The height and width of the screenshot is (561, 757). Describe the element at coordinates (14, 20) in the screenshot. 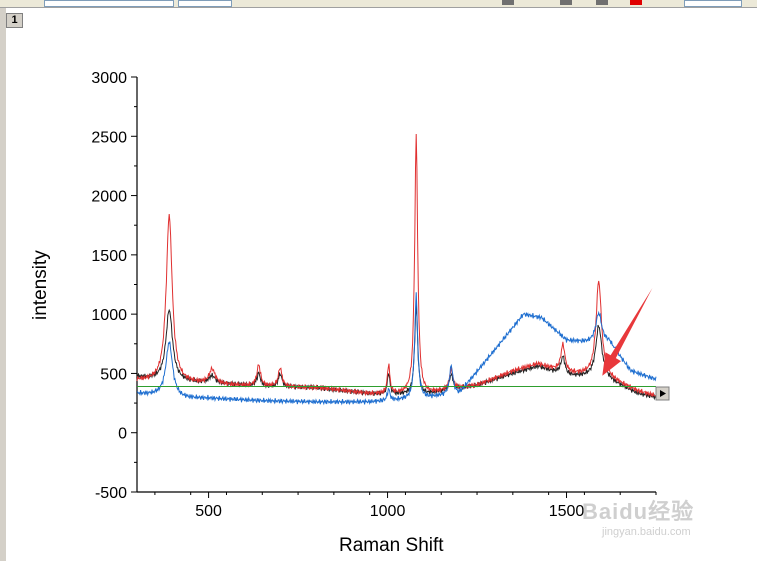

I see `layer-tab: 1` at that location.